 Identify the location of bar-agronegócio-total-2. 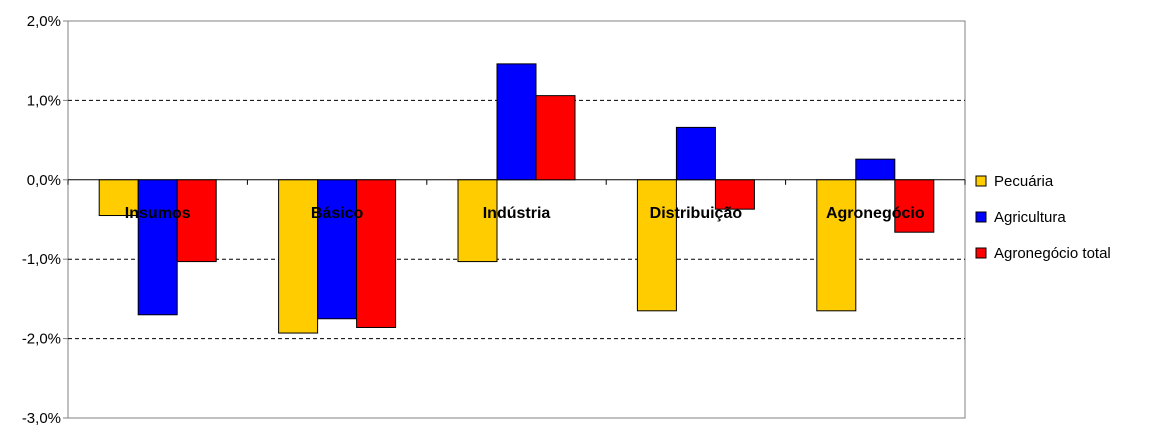
(376, 253).